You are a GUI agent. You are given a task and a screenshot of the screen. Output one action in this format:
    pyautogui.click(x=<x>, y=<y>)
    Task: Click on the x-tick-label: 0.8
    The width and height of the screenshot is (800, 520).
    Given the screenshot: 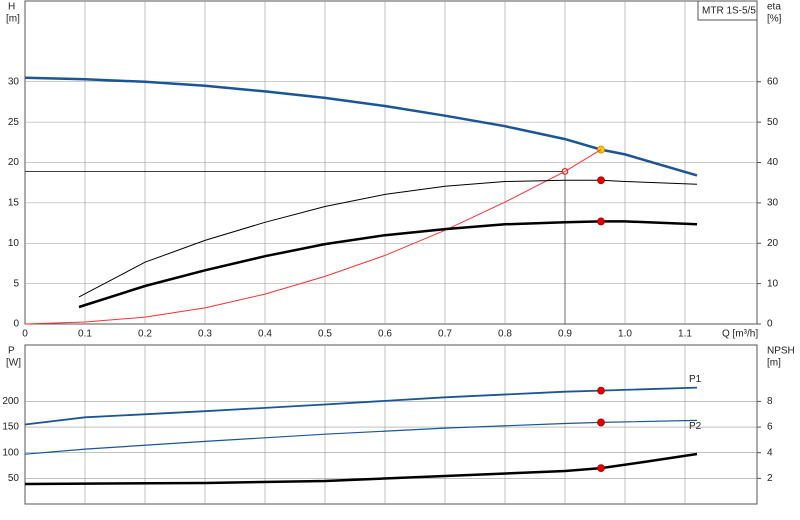 What is the action you would take?
    pyautogui.click(x=505, y=334)
    